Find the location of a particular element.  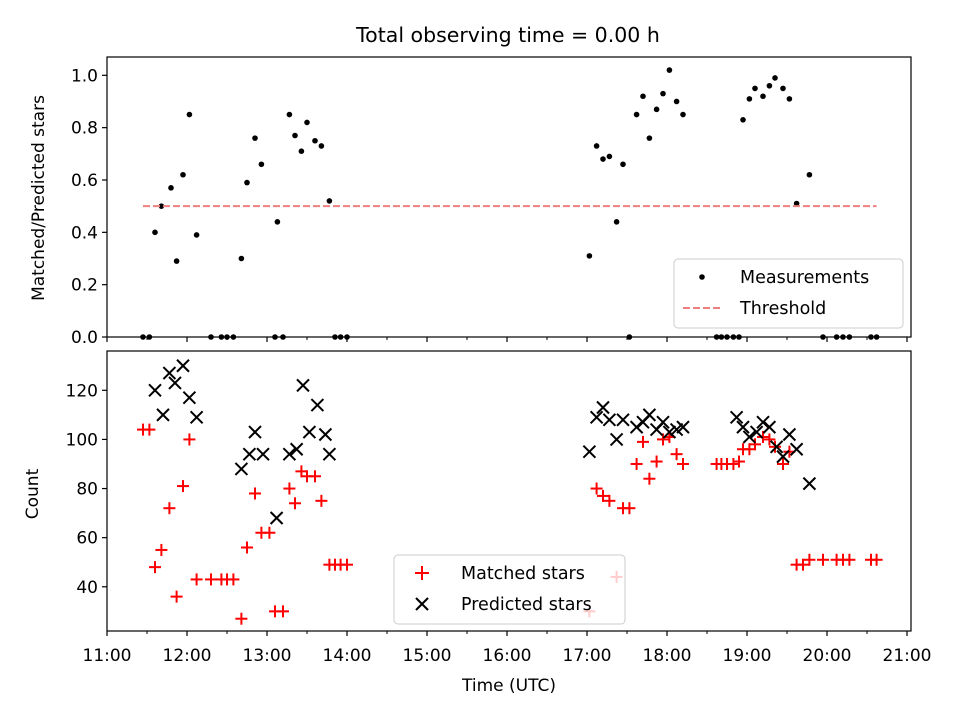

count-y-tick-label: 100 is located at coordinates (82, 440).